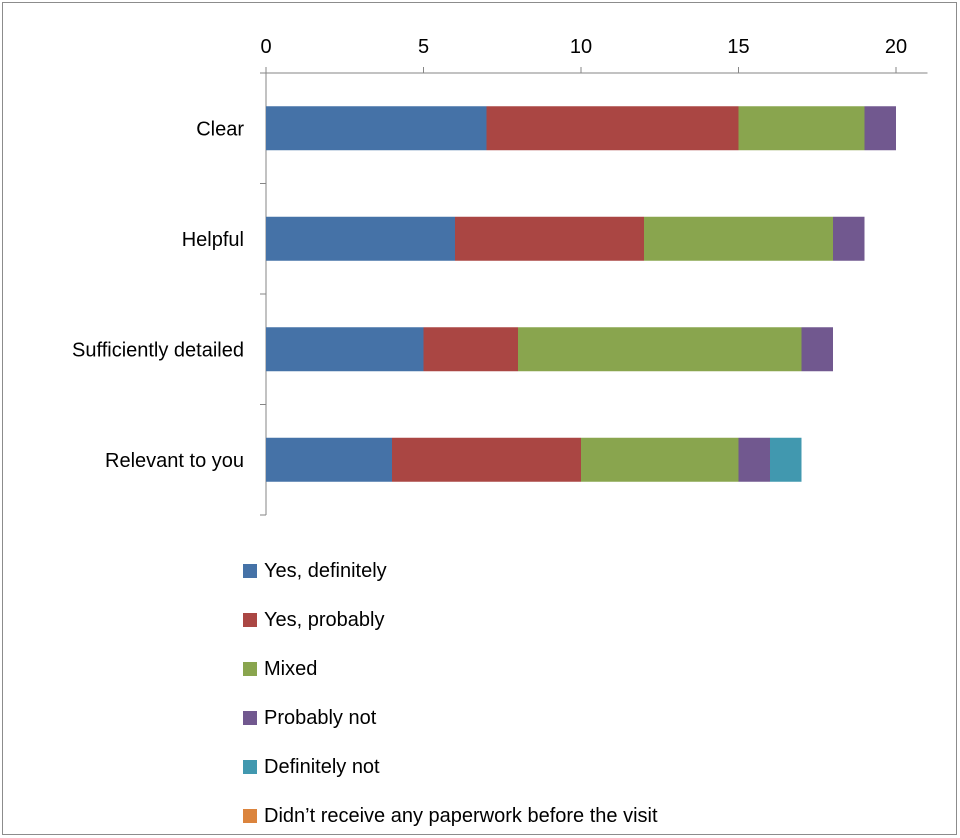  I want to click on x-tick-label: 10, so click(581, 47).